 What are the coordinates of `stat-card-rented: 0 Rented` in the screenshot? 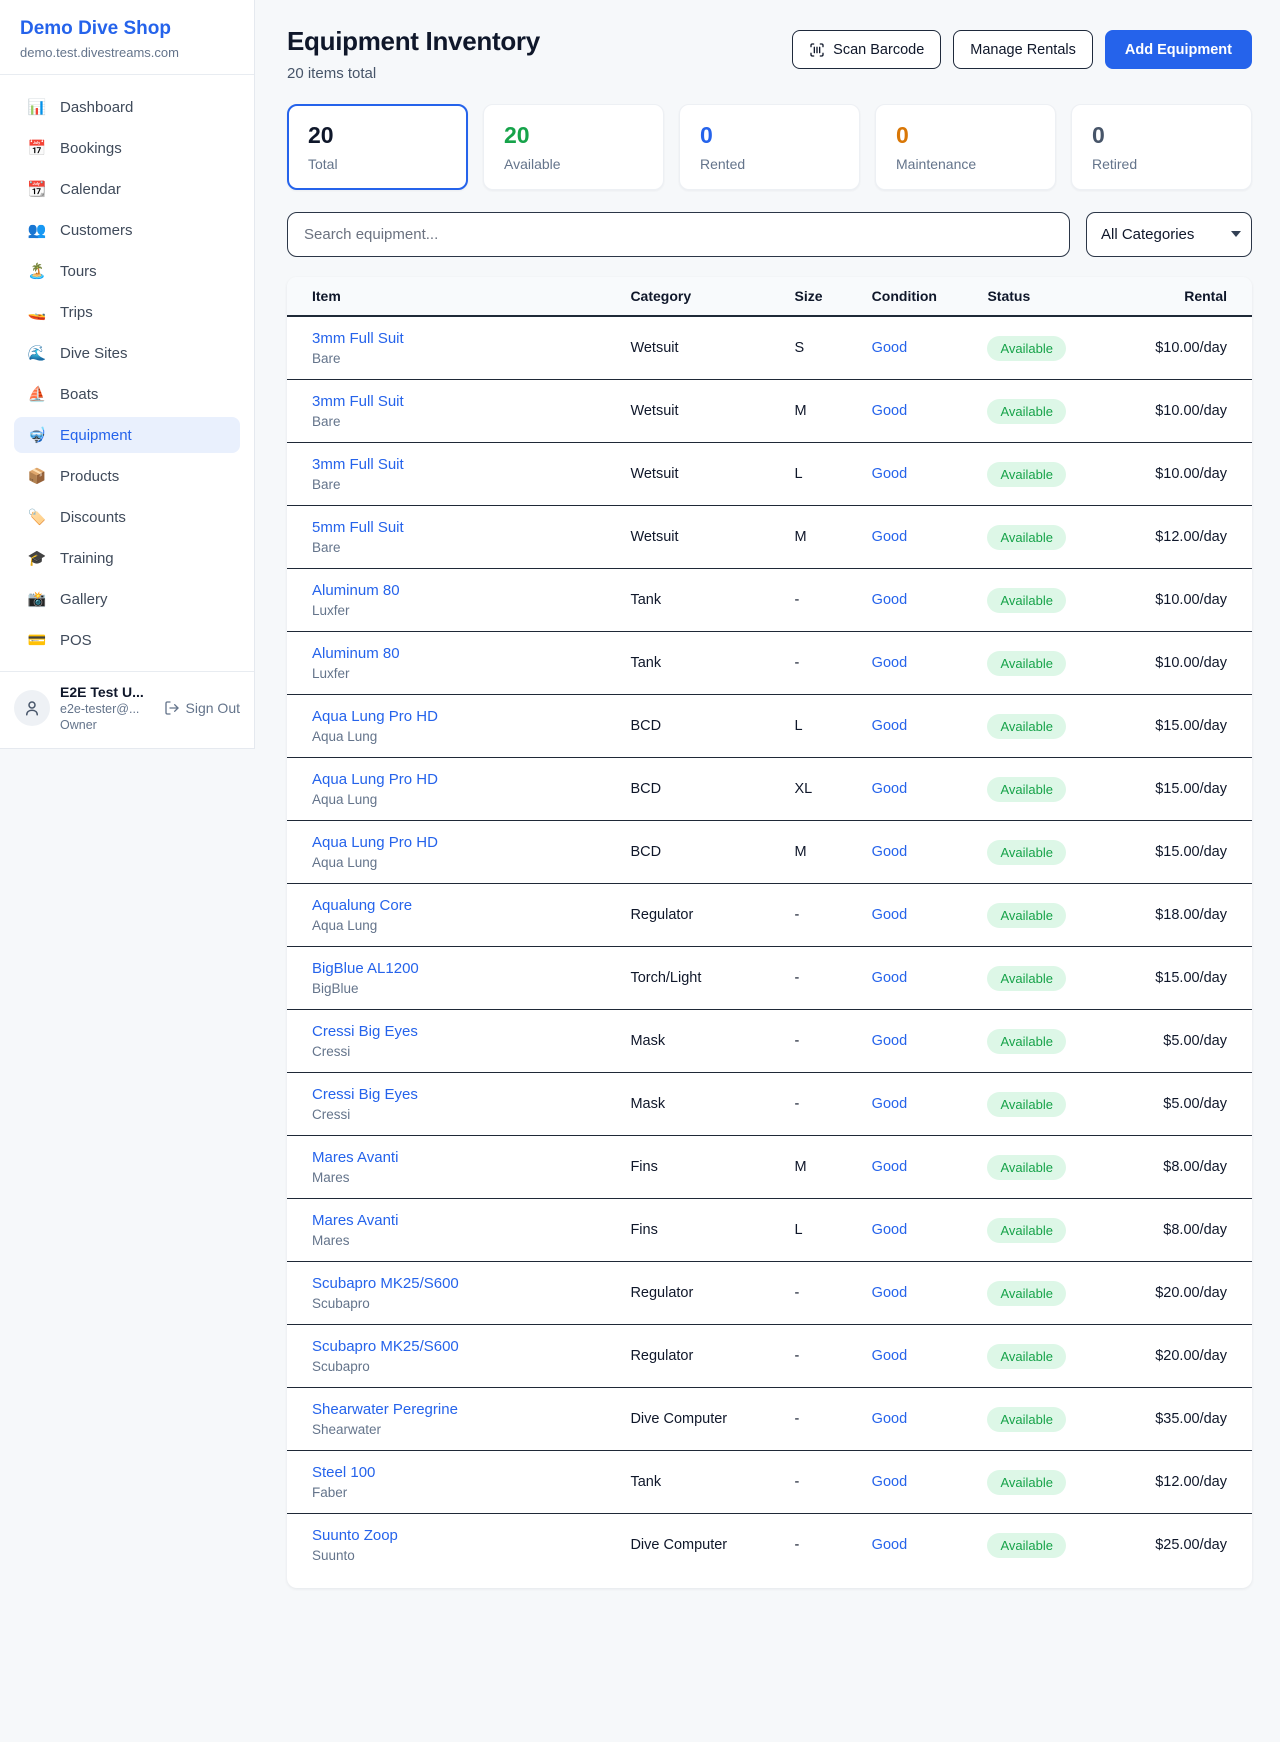 It's located at (769, 147).